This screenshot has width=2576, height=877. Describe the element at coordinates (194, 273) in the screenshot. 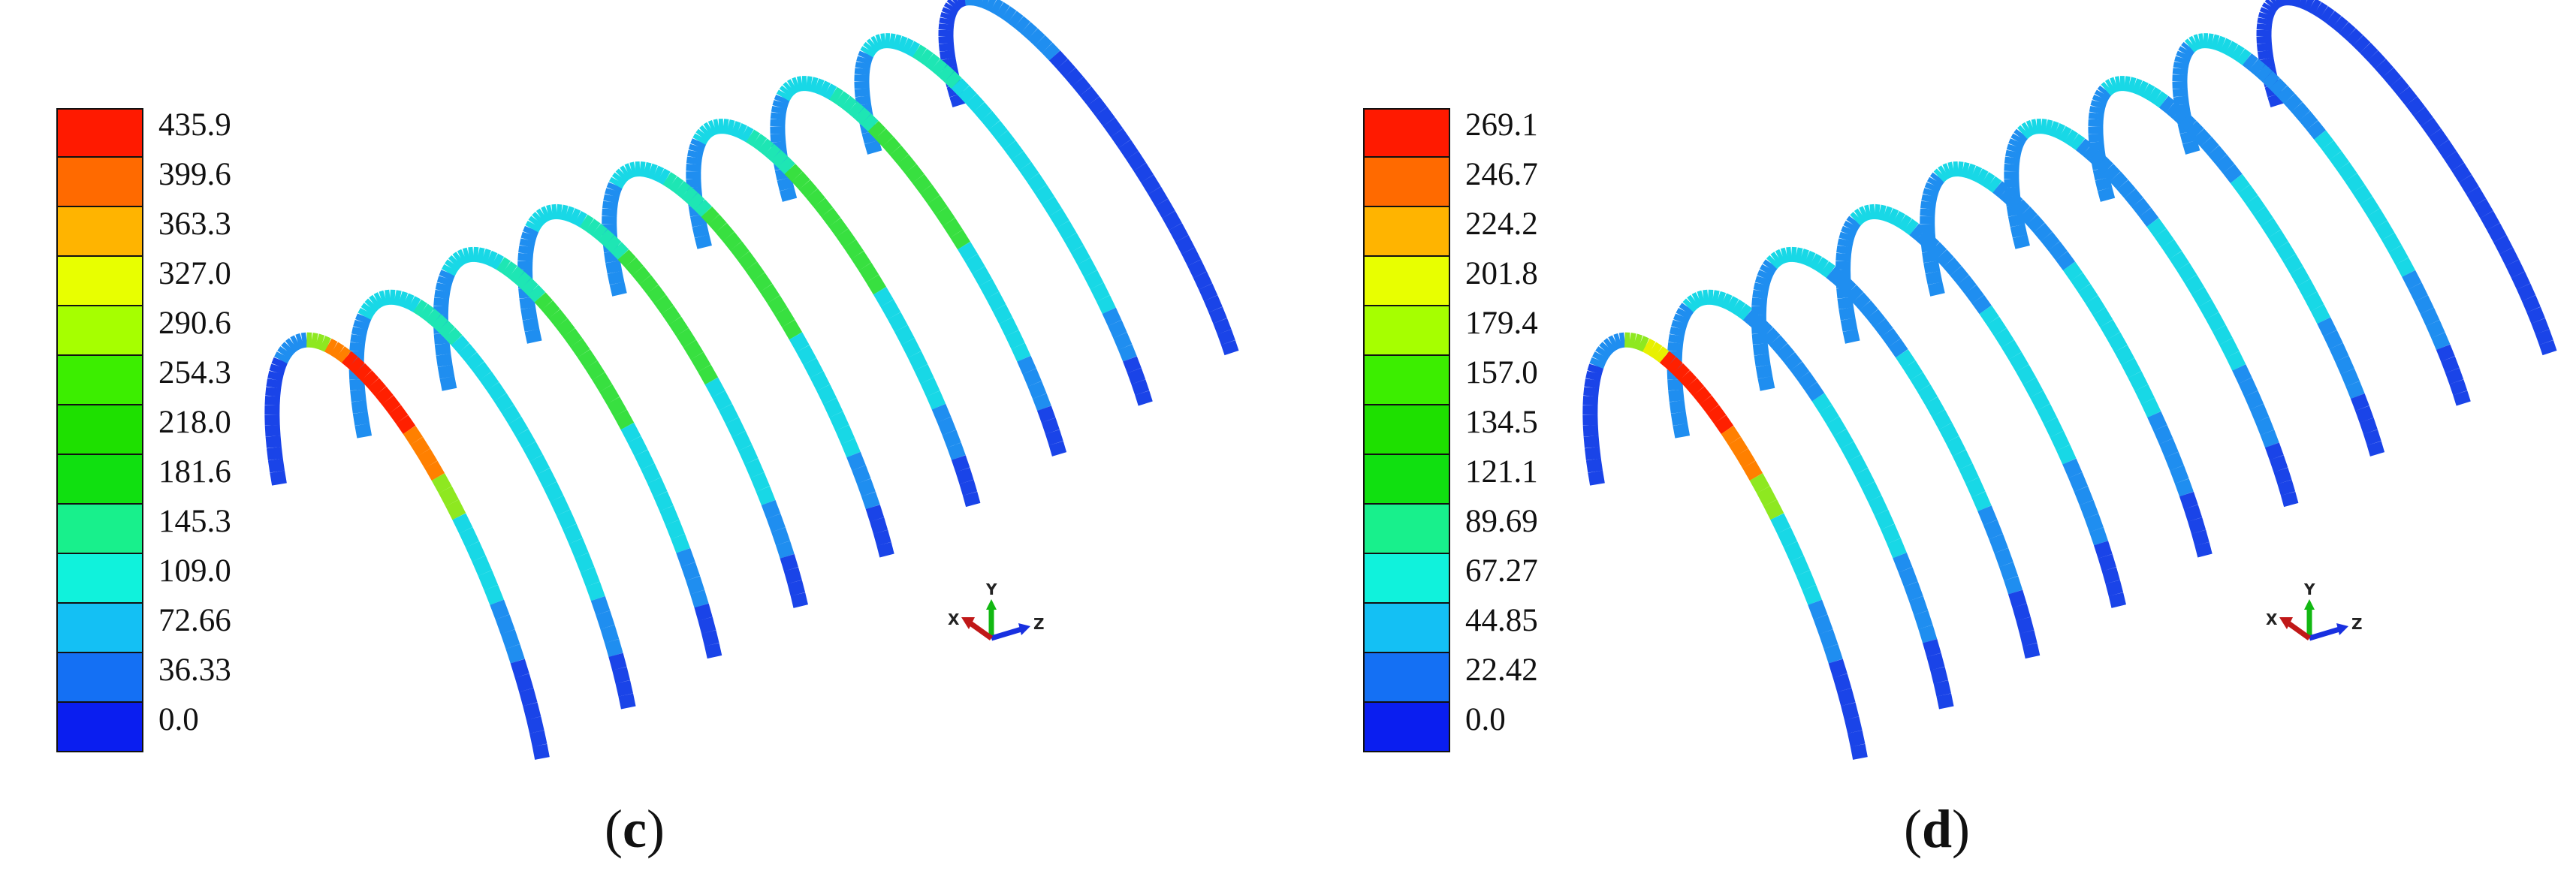

I see `colorbar-label: 327.0` at that location.